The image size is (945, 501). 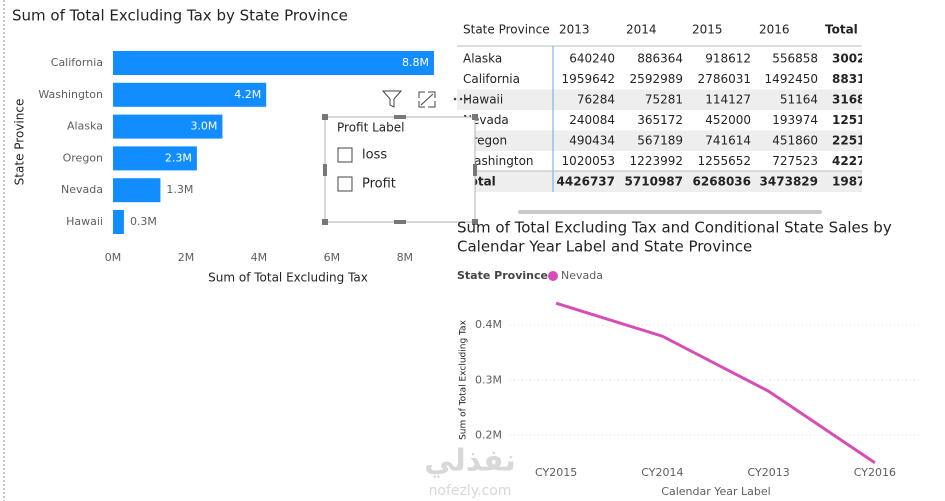 What do you see at coordinates (400, 169) in the screenshot?
I see `slicer-box` at bounding box center [400, 169].